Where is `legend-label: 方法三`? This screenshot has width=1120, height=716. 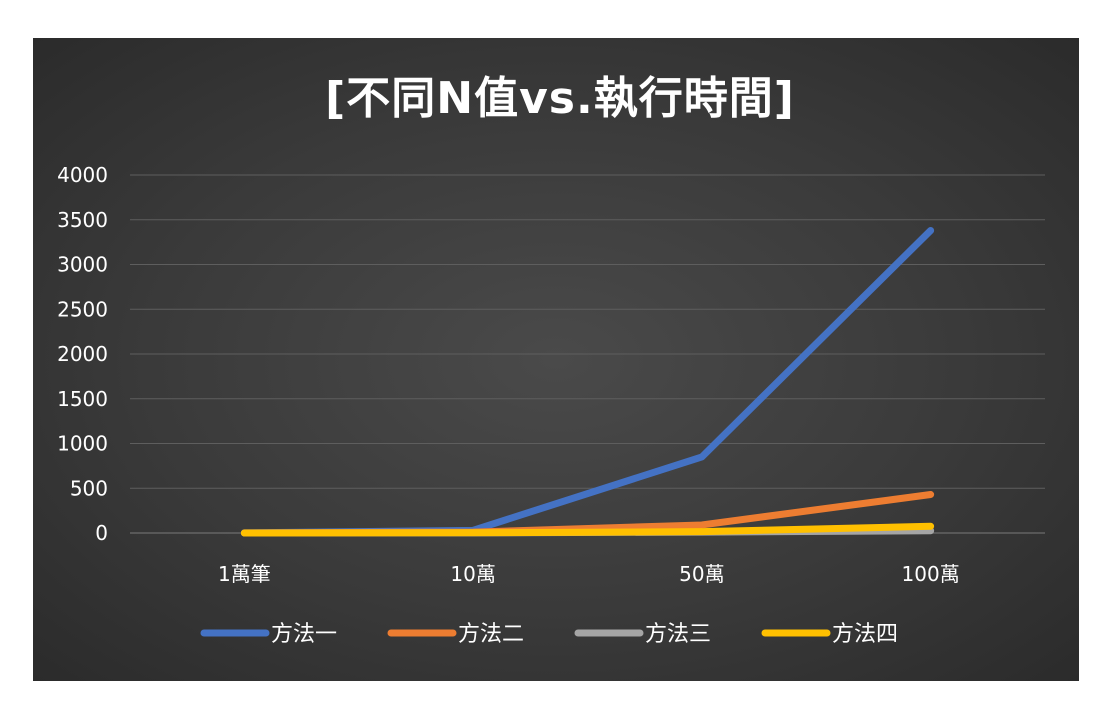
legend-label: 方法三 is located at coordinates (678, 634).